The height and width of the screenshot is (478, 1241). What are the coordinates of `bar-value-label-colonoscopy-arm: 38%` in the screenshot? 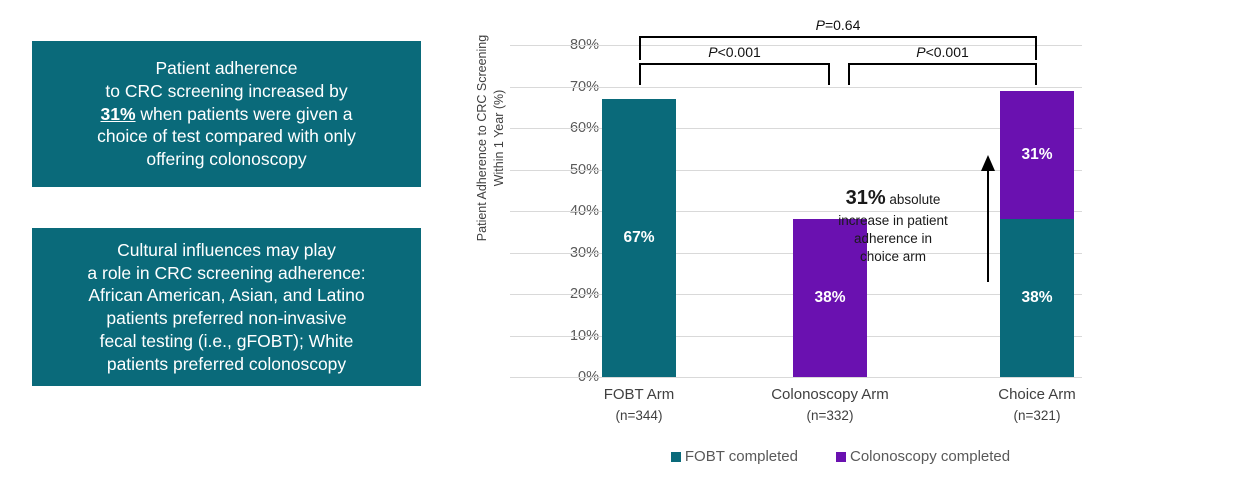 It's located at (830, 298).